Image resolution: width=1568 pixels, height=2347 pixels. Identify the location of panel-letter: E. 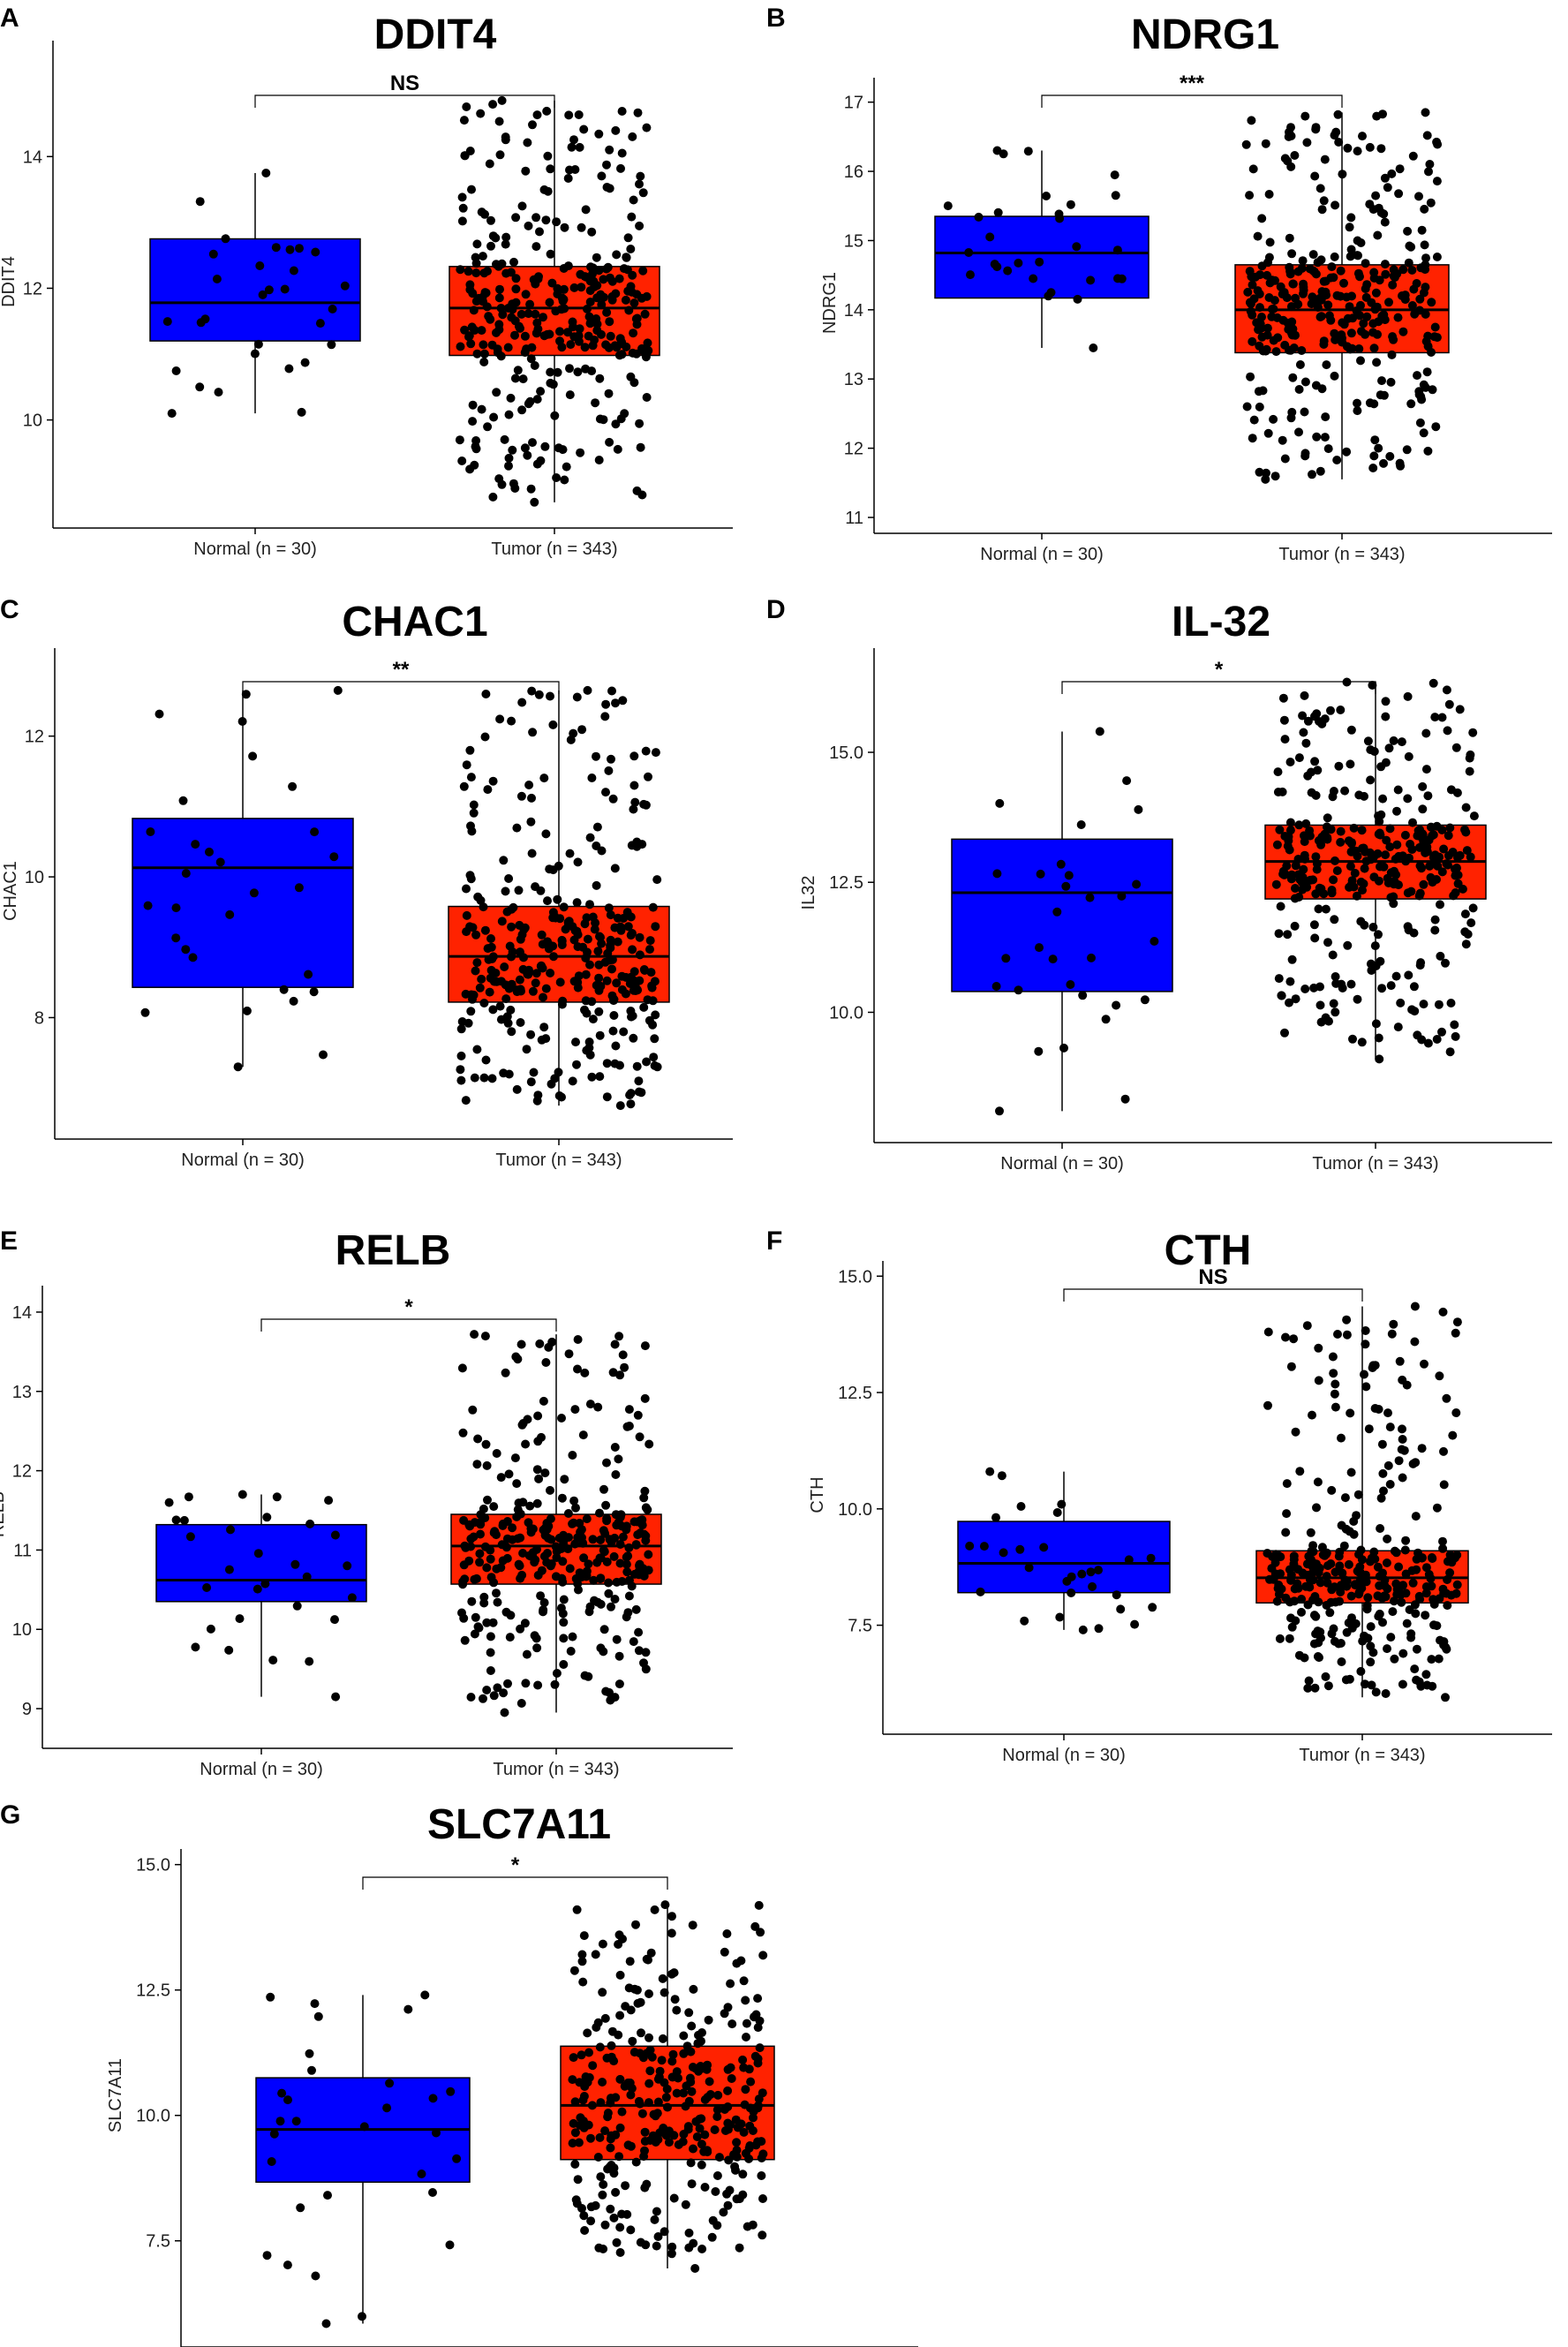
(9, 1241).